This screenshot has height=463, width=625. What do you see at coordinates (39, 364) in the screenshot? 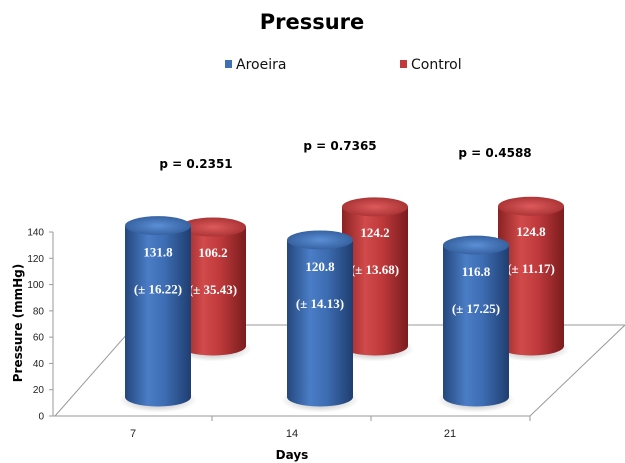
I see `y-tick-label: 40` at bounding box center [39, 364].